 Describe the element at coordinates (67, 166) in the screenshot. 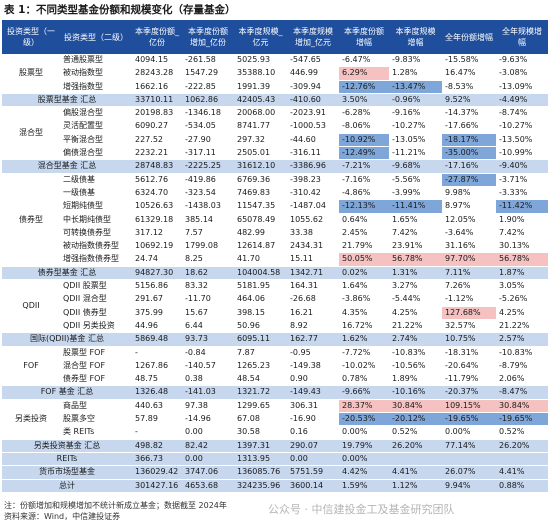

I see `summary-label: 混合型基金 汇总` at that location.